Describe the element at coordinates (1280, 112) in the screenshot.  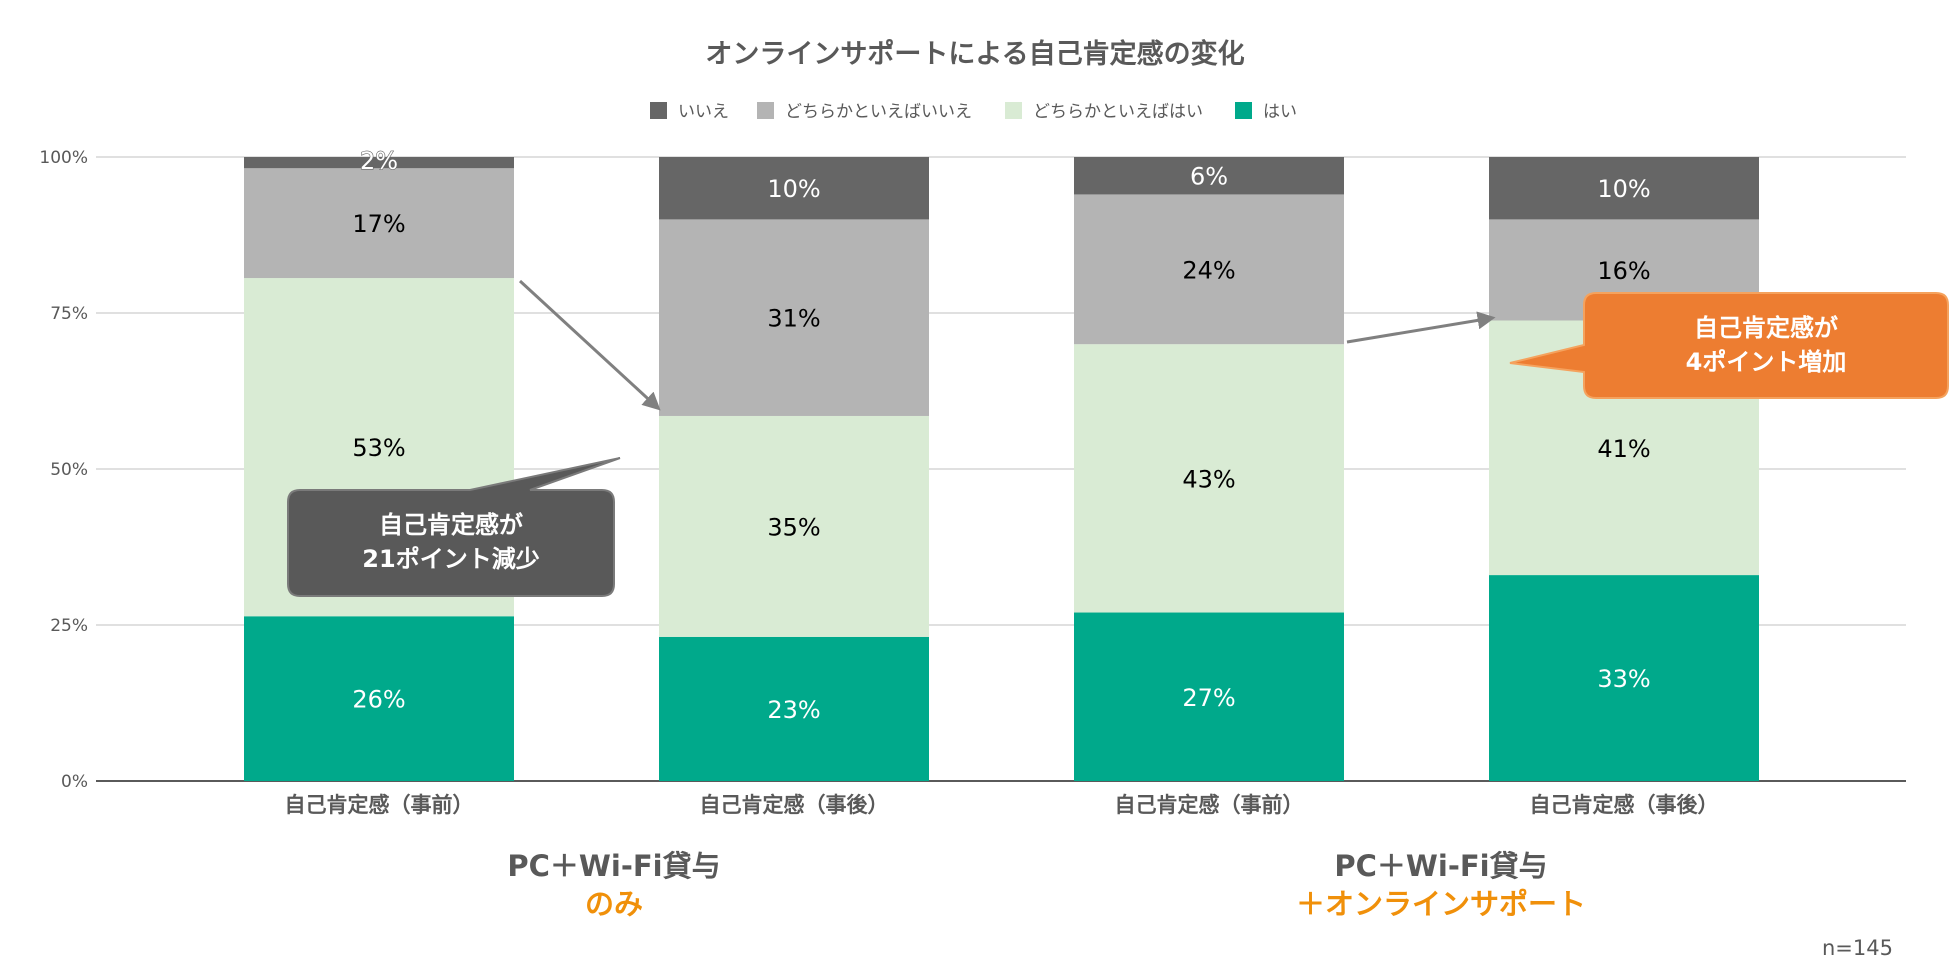
I see `legend-label: はい` at that location.